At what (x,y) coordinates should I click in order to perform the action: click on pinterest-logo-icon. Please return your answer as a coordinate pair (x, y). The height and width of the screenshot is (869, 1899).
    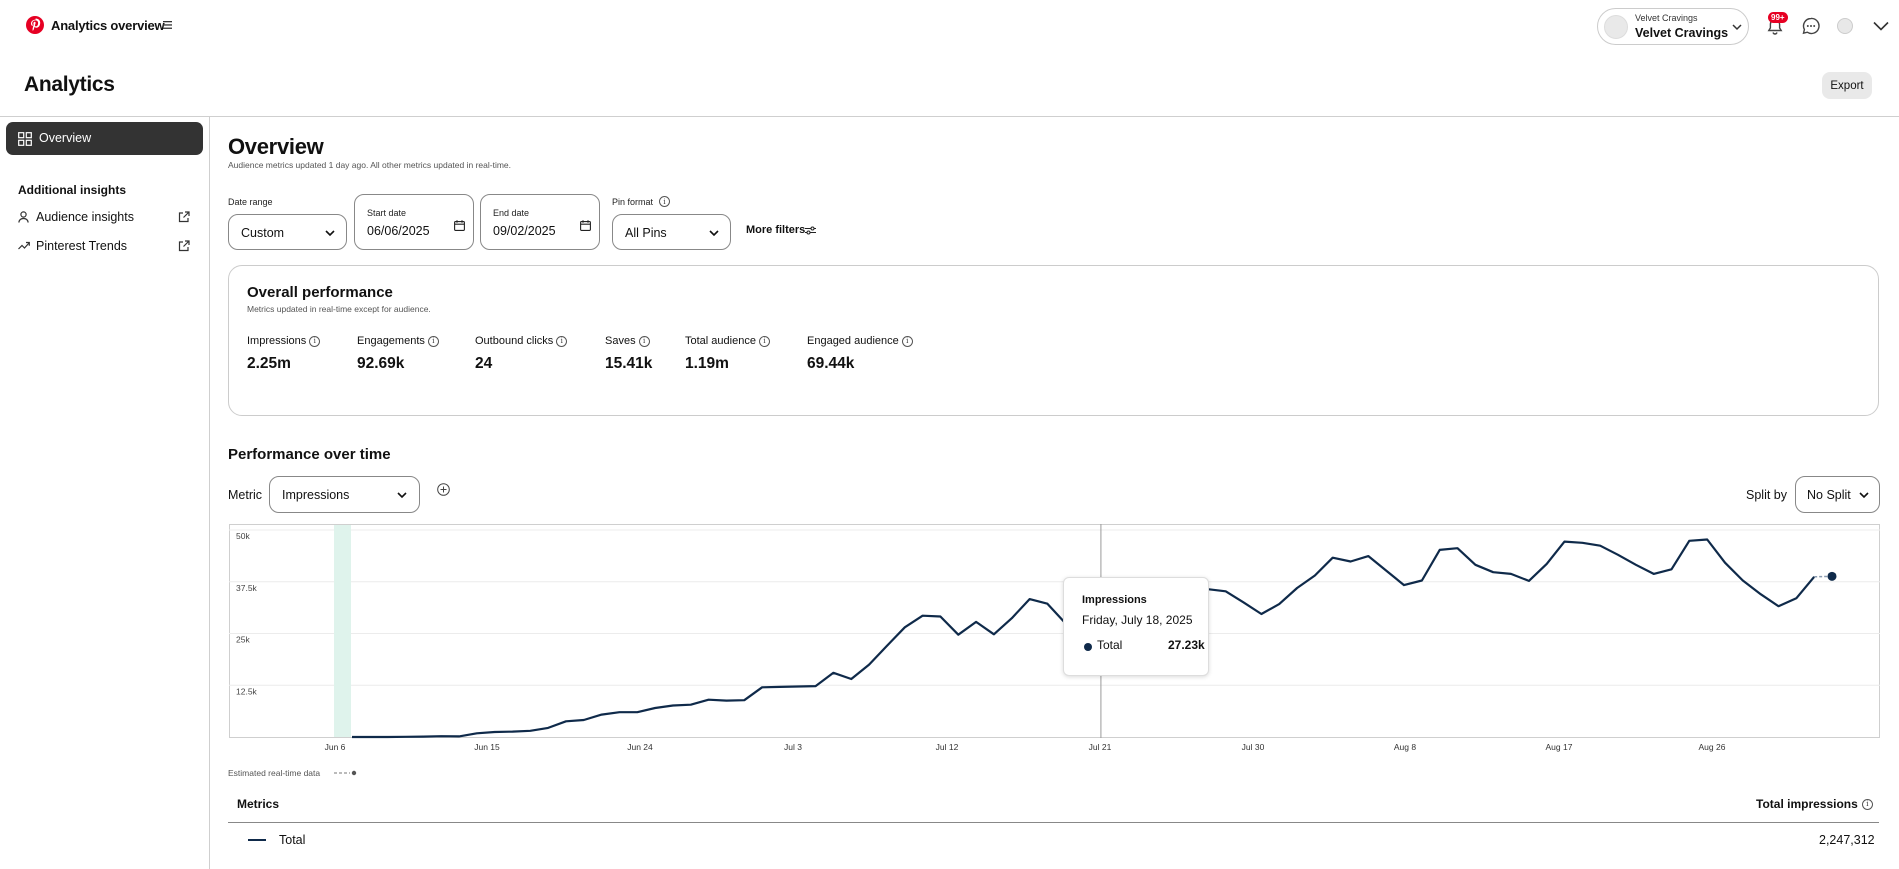
    Looking at the image, I should click on (35, 25).